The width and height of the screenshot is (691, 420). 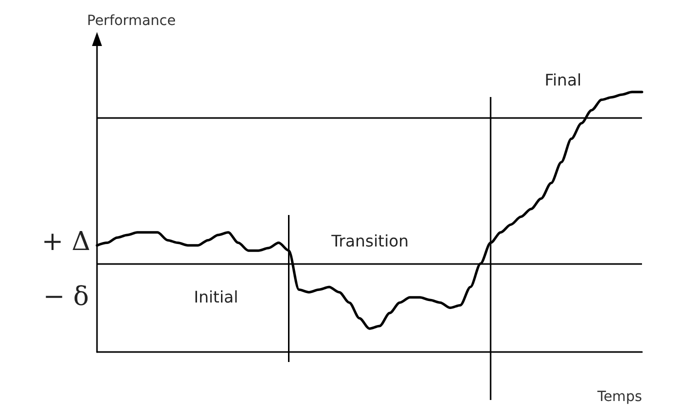 I want to click on annotation: Initial, so click(x=216, y=297).